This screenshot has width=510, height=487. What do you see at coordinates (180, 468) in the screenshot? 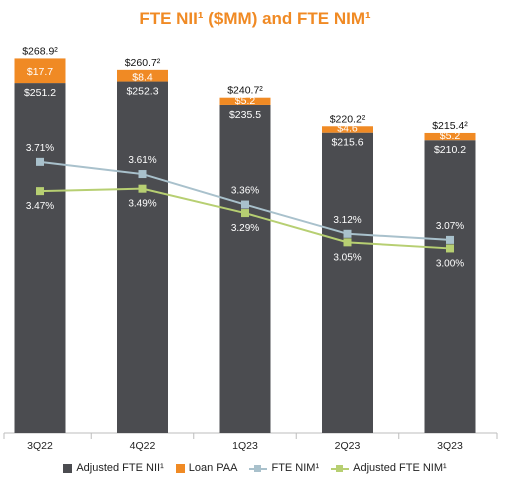
I see `legend-swatch-loan-paa` at bounding box center [180, 468].